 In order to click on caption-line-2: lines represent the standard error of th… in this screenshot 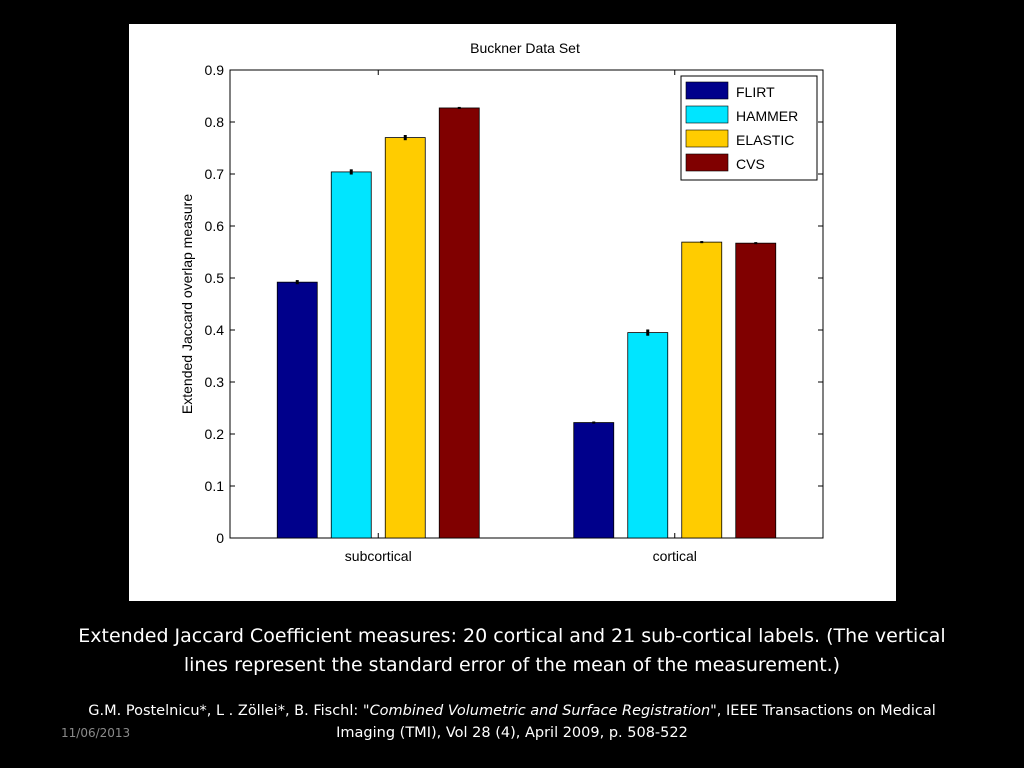, I will do `click(512, 665)`.